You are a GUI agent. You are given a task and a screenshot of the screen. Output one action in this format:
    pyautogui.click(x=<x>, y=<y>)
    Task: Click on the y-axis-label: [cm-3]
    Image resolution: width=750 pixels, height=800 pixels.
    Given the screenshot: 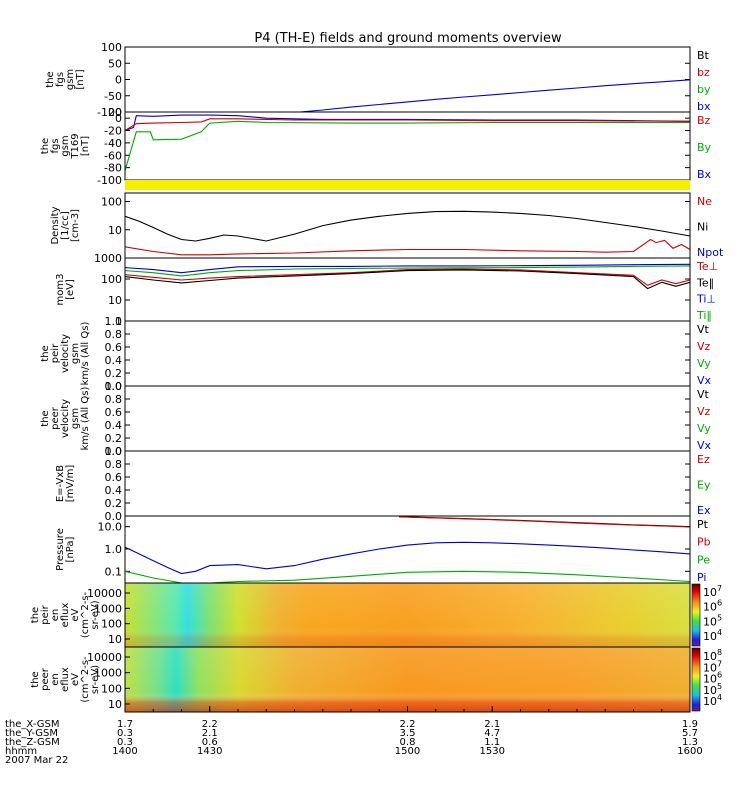 What is the action you would take?
    pyautogui.click(x=75, y=225)
    